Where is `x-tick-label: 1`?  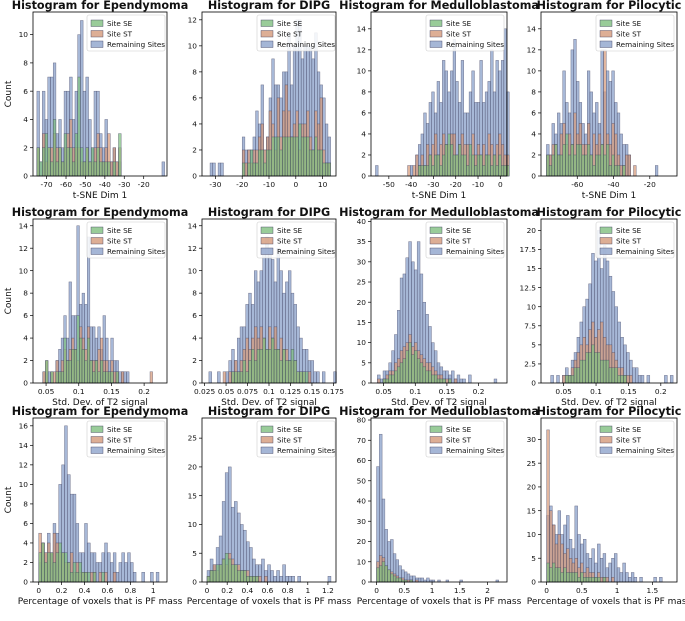 x-tick-label: 1 is located at coordinates (153, 590).